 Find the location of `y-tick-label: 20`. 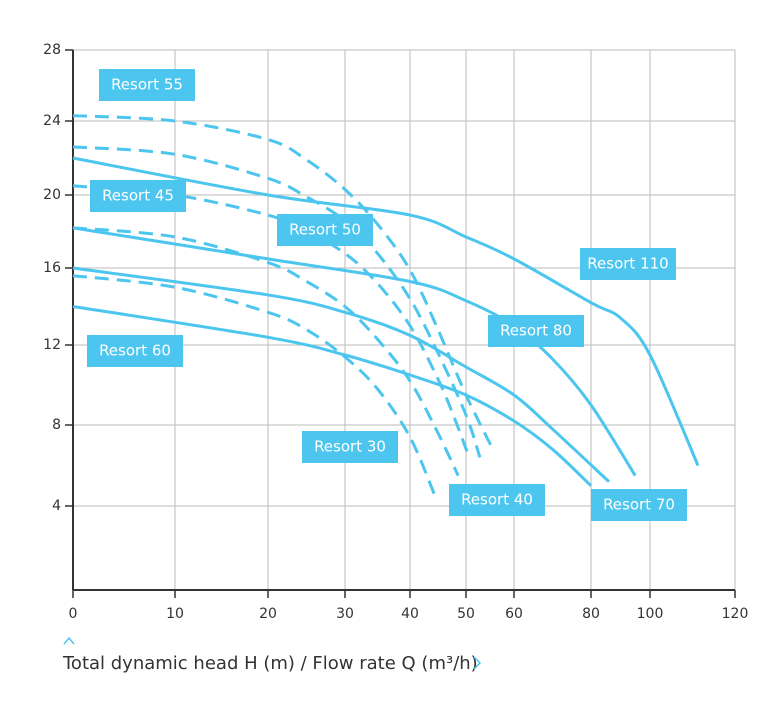

y-tick-label: 20 is located at coordinates (52, 195).